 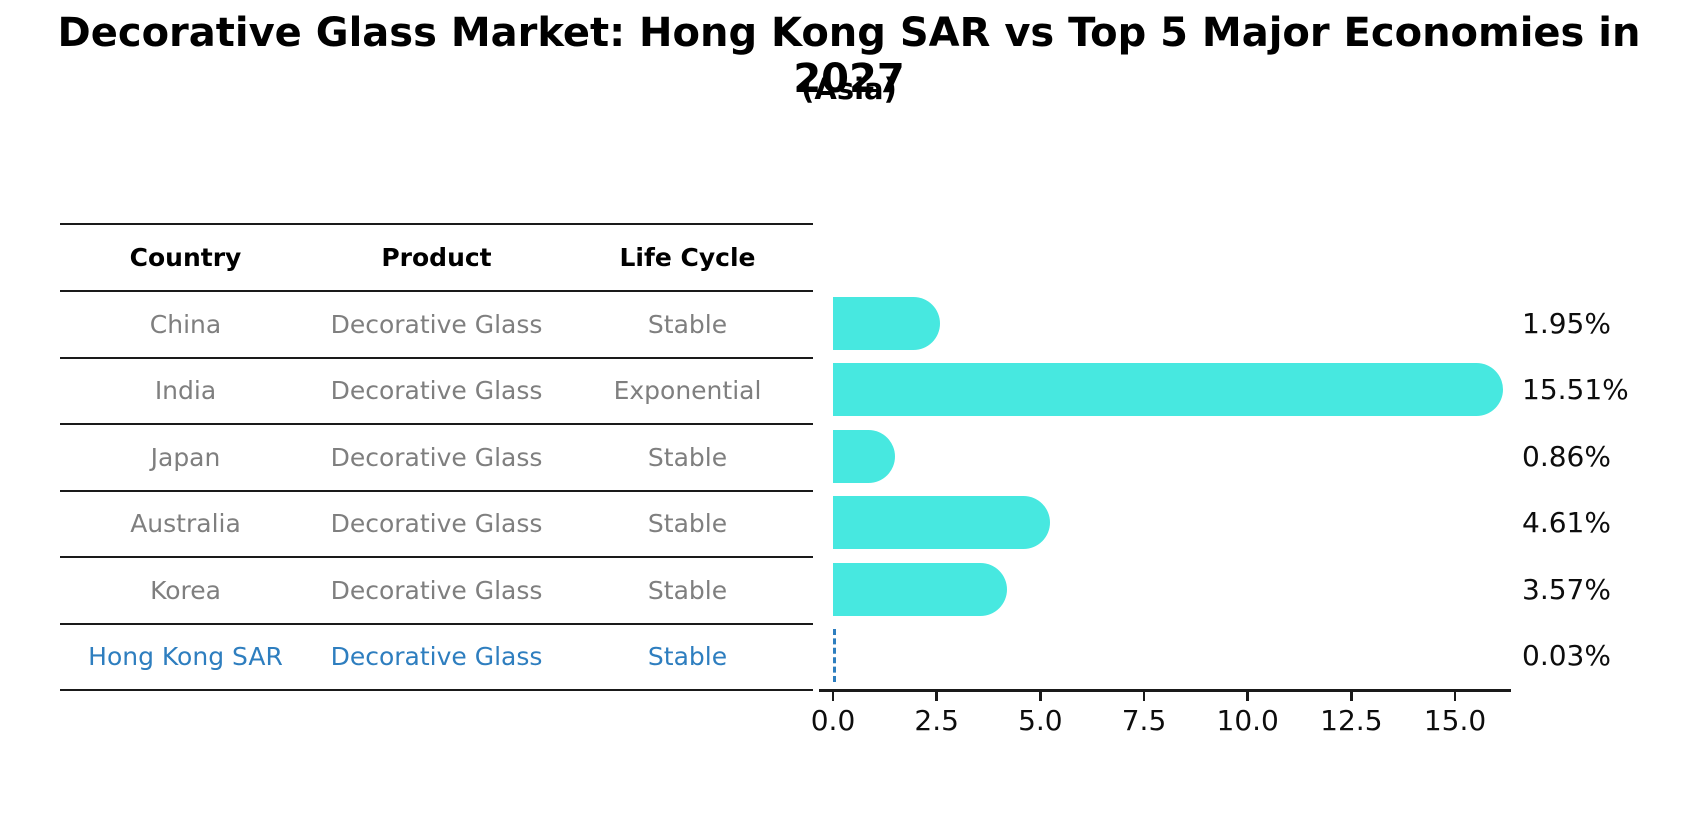 What do you see at coordinates (687, 391) in the screenshot?
I see `life-cycle-cell: Exponential` at bounding box center [687, 391].